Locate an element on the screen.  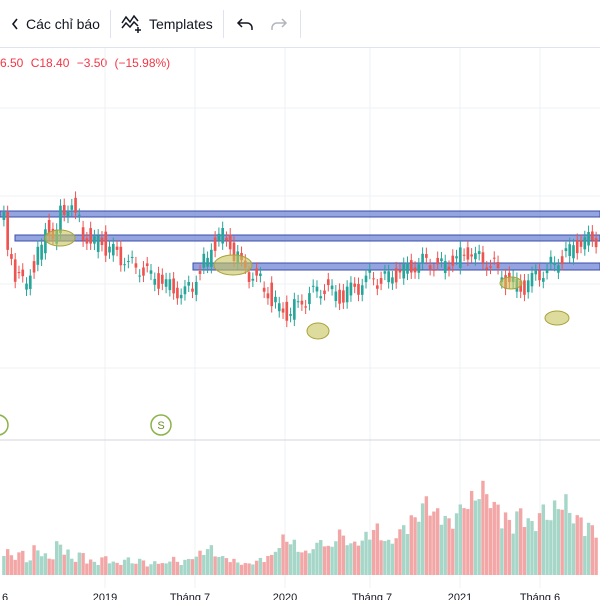
event-marker-label: S is located at coordinates (160, 426).